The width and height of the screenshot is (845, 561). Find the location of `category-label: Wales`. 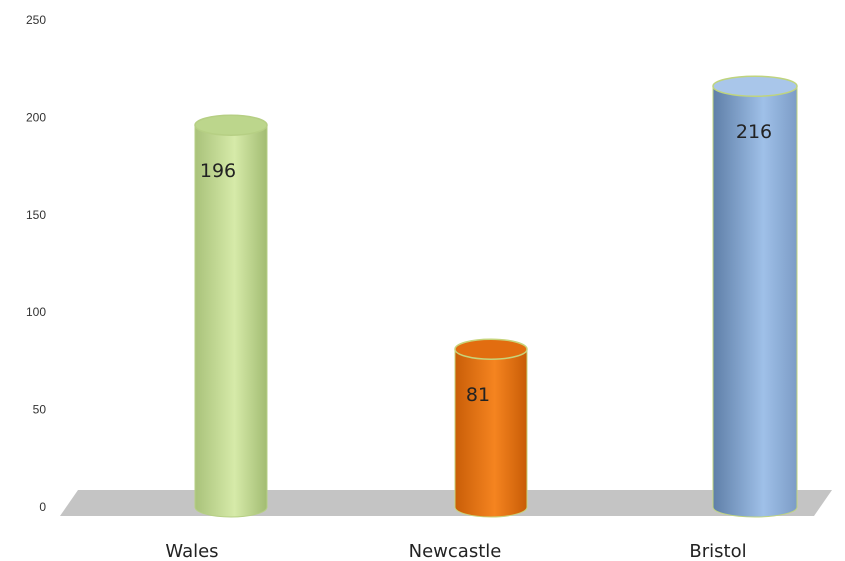

category-label: Wales is located at coordinates (191, 551).